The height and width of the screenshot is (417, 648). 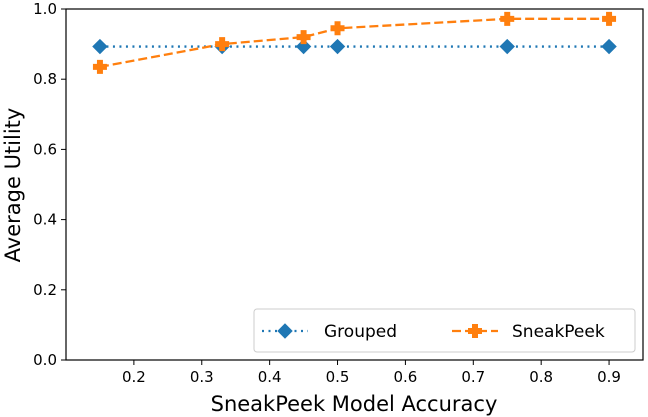 What do you see at coordinates (49, 184) in the screenshot?
I see `y-axis-ticks: 0.0 0.2 0.4 0.6 0.8 1.0` at bounding box center [49, 184].